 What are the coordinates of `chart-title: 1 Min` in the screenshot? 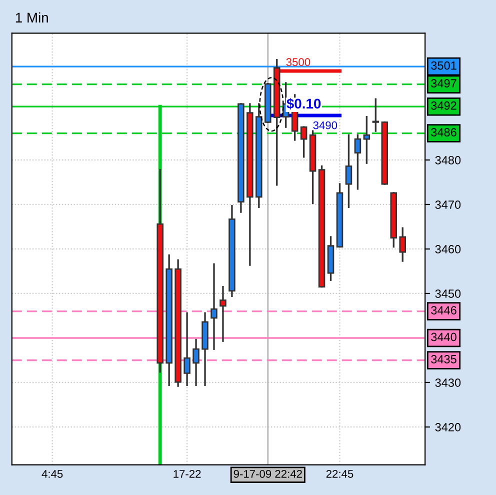 It's located at (32, 17).